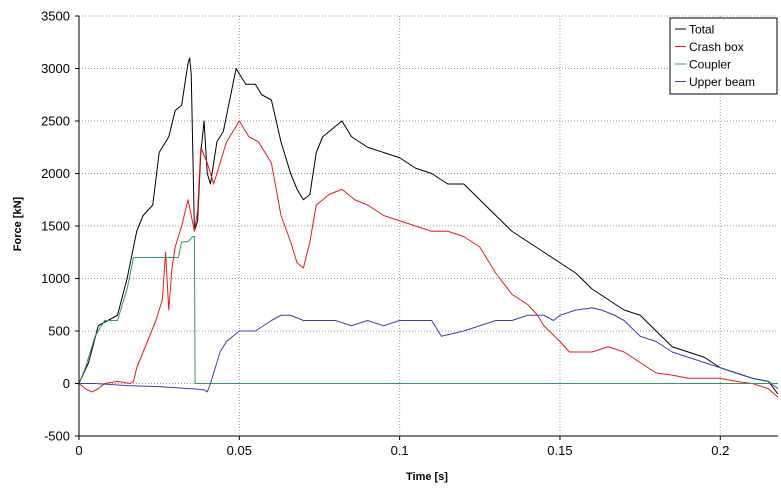 This screenshot has width=781, height=489. What do you see at coordinates (55, 68) in the screenshot?
I see `y-tick-label: 3000` at bounding box center [55, 68].